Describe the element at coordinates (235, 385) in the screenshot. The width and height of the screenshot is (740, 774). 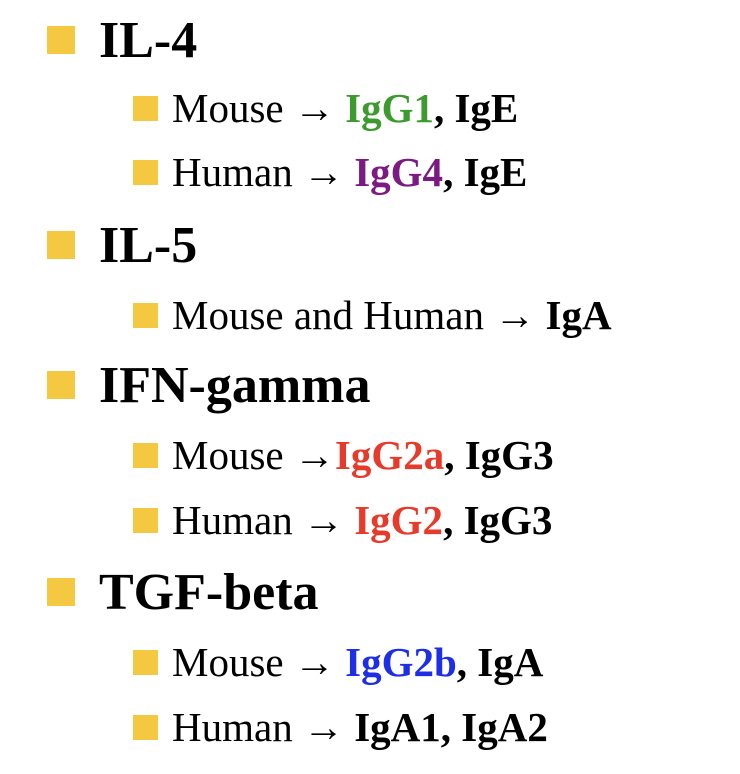
I see `heading-text: IFN-gamma` at that location.